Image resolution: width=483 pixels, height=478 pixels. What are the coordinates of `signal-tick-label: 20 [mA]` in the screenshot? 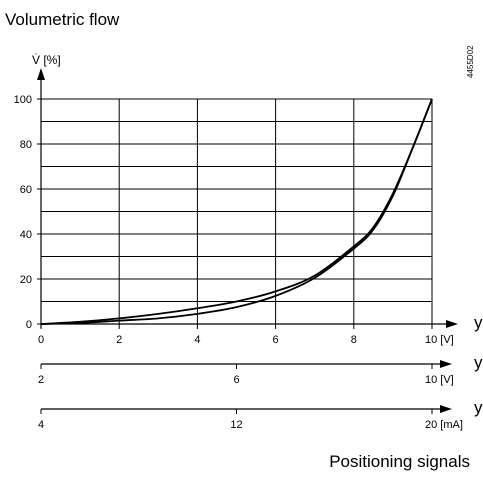 It's located at (444, 425).